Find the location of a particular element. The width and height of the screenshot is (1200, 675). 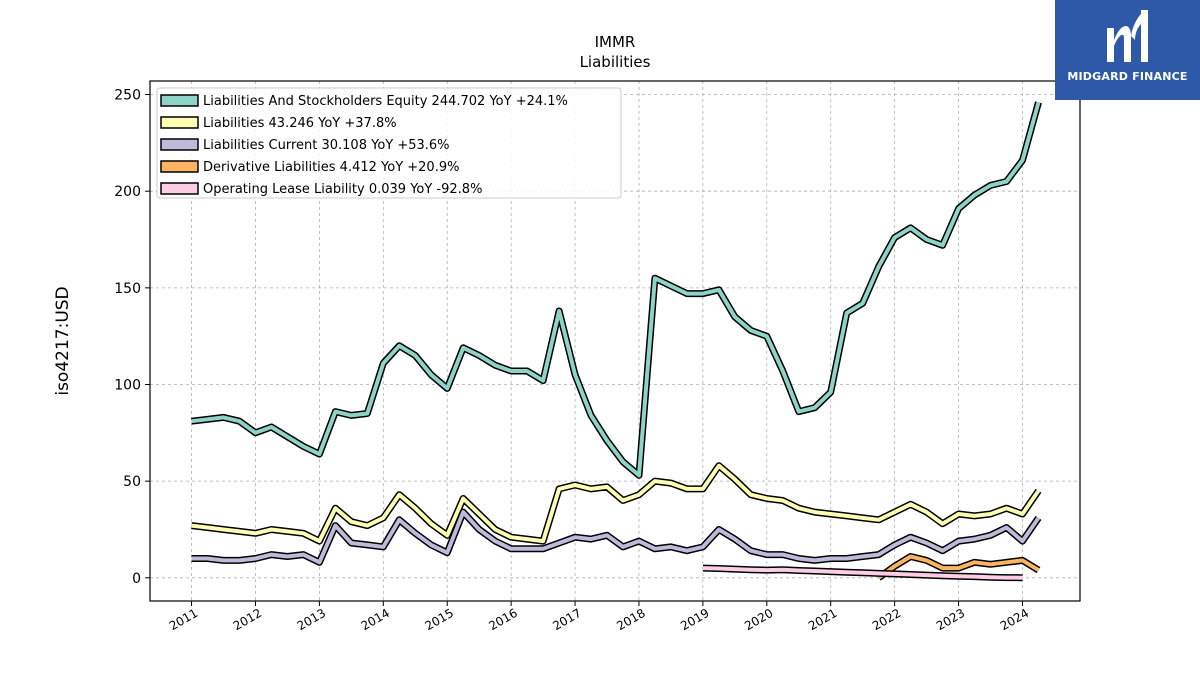

chart-subtitle: Liabilities is located at coordinates (615, 62).